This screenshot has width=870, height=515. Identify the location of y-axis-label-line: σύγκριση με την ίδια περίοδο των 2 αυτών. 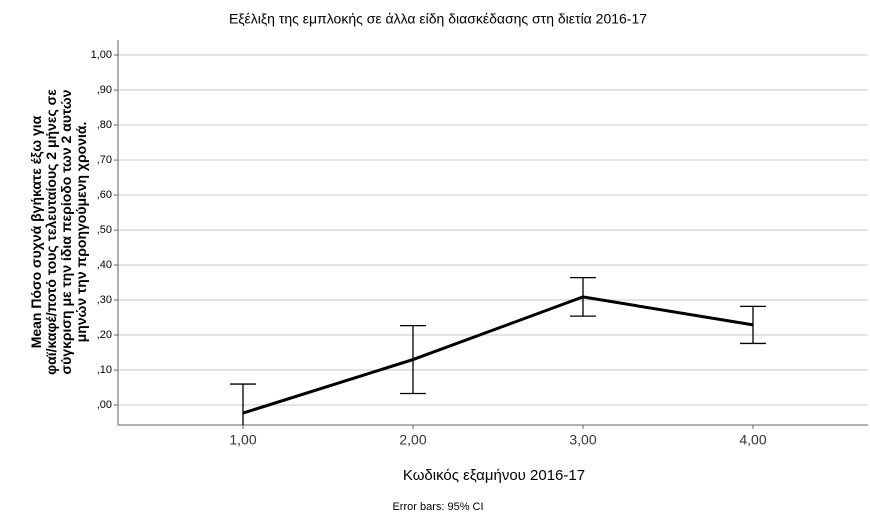
(66, 231).